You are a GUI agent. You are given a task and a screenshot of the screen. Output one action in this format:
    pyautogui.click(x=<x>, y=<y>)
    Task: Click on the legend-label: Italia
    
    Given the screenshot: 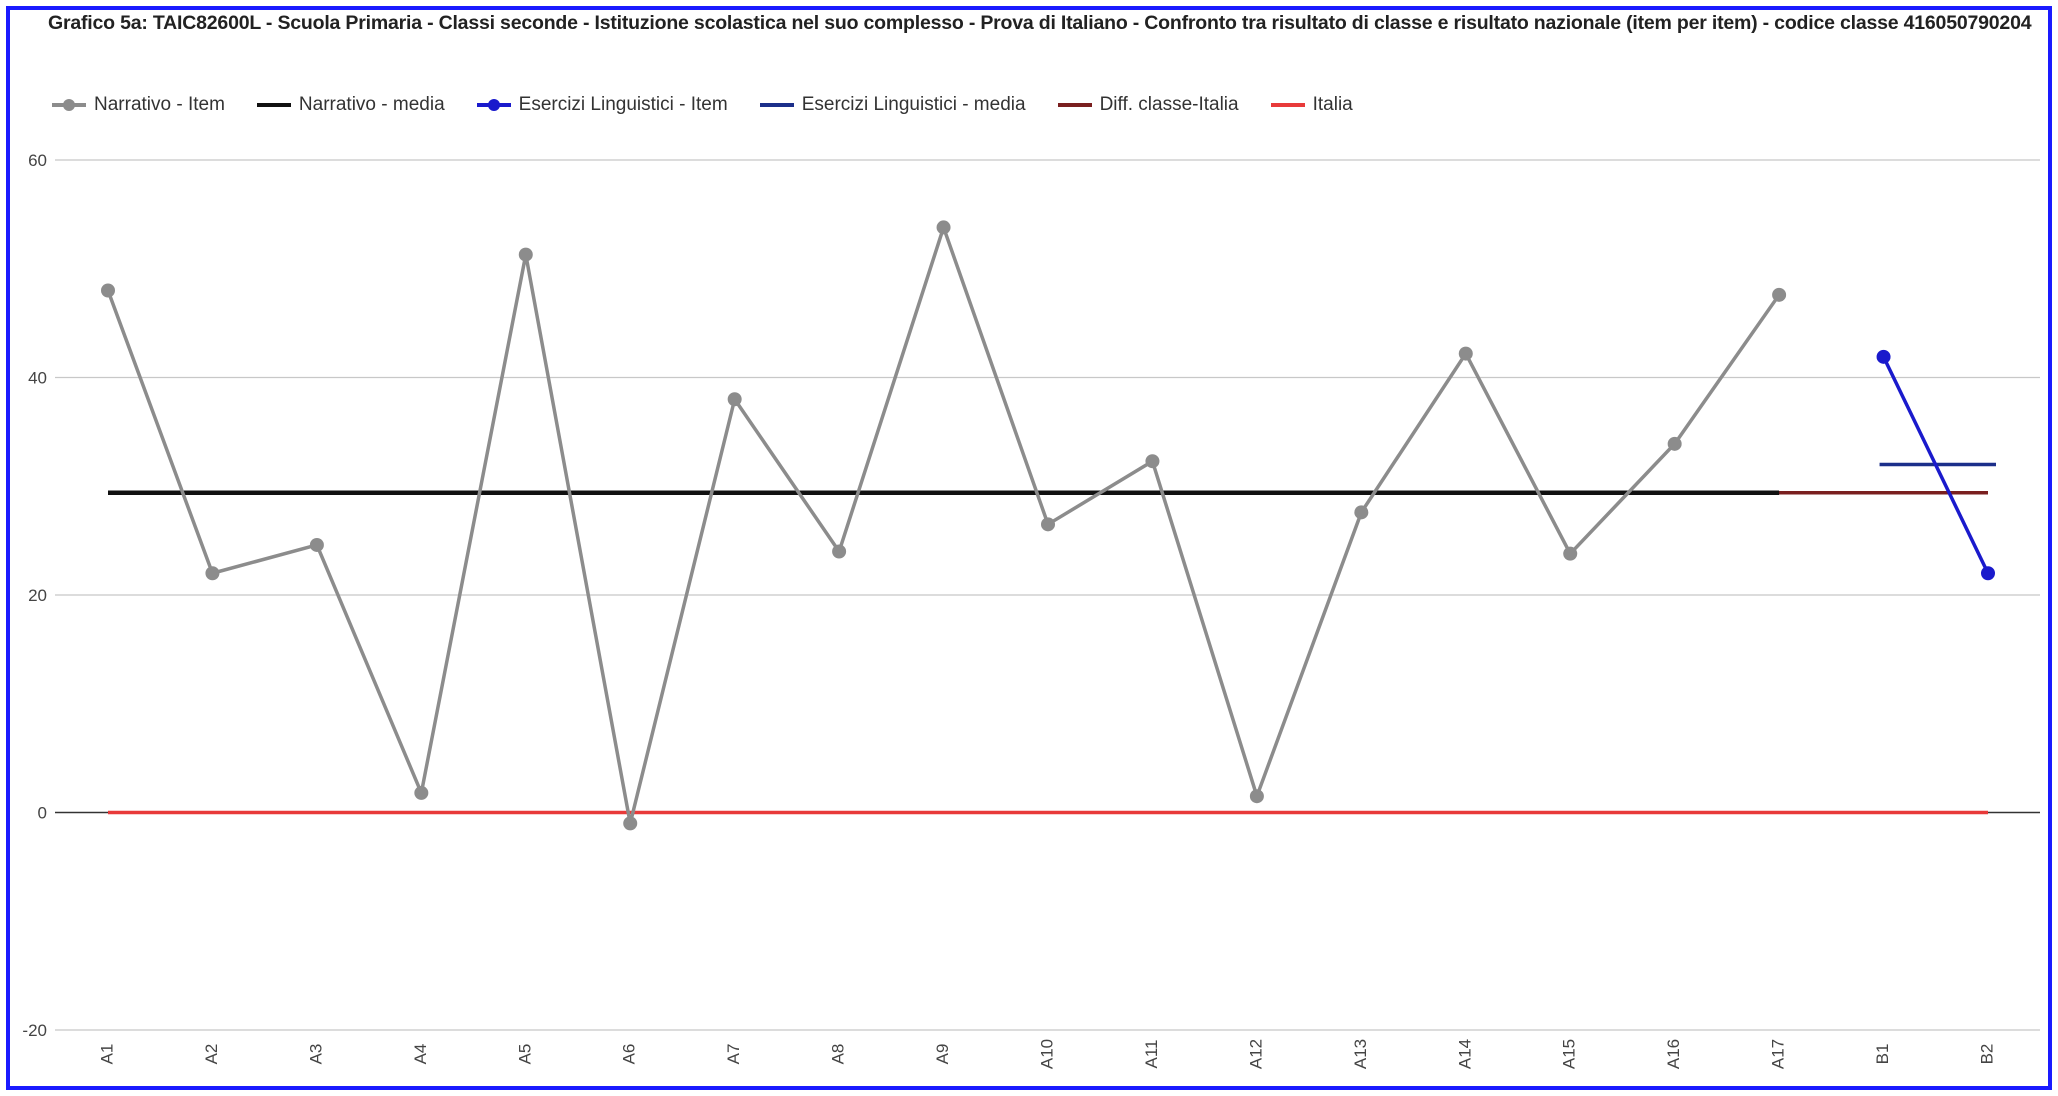 What is the action you would take?
    pyautogui.click(x=1332, y=104)
    